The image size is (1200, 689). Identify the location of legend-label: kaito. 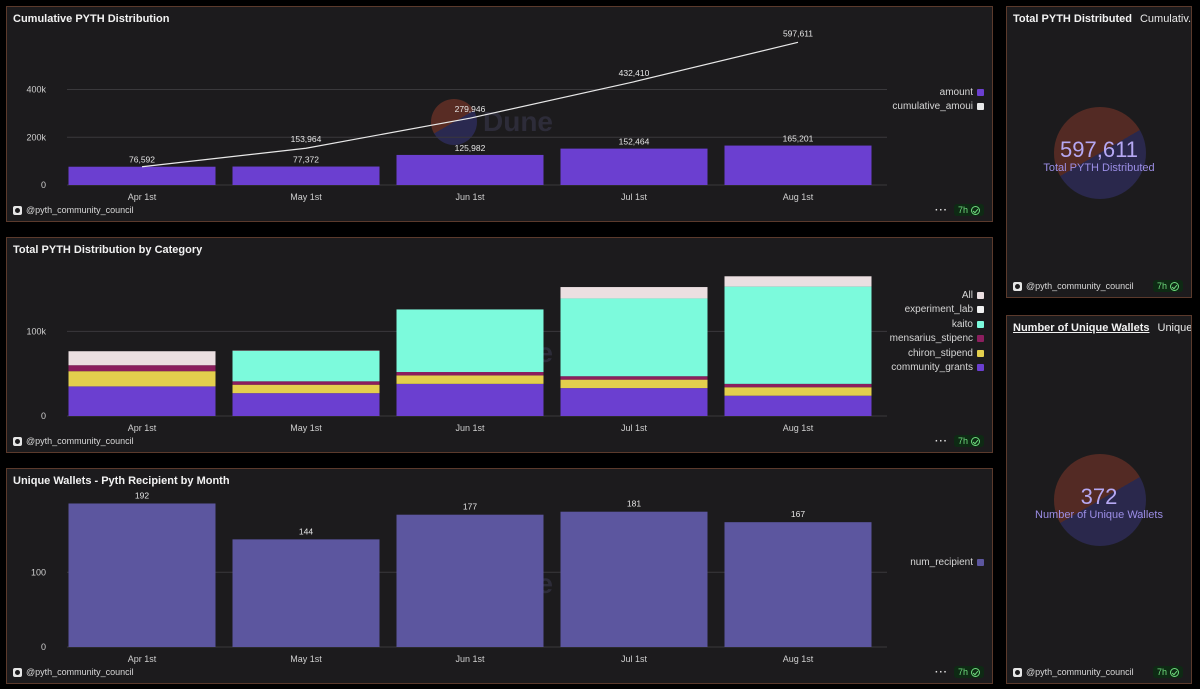
(962, 324).